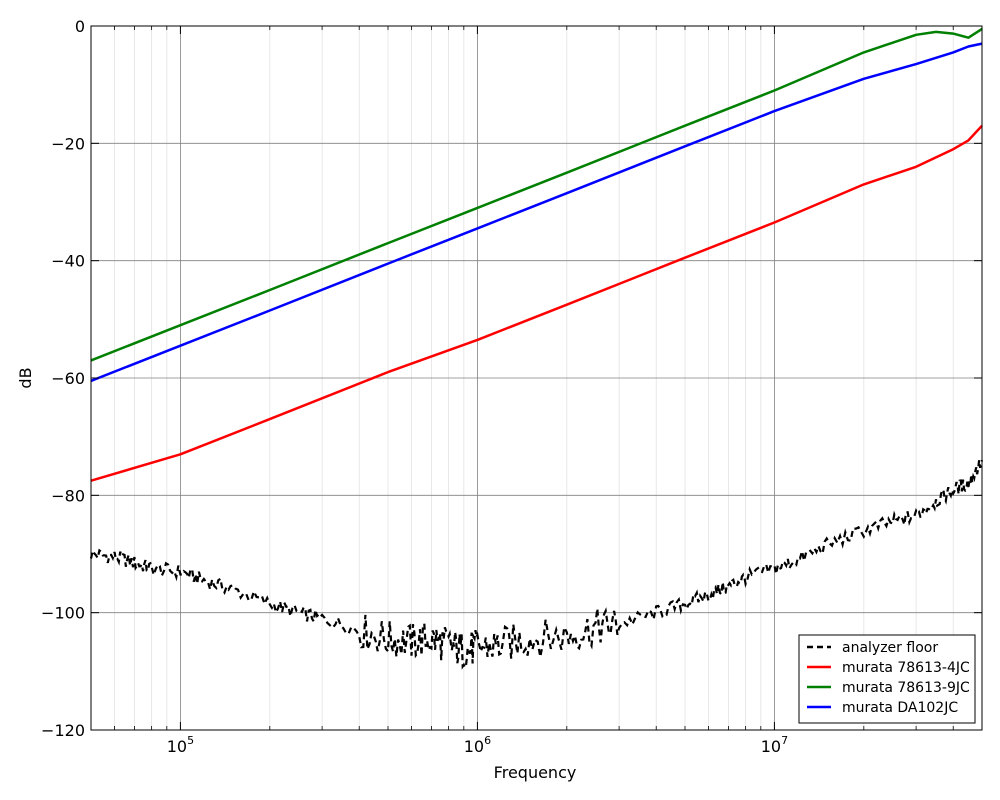 This screenshot has width=1000, height=800. What do you see at coordinates (63, 613) in the screenshot?
I see `y-tick-label: −100` at bounding box center [63, 613].